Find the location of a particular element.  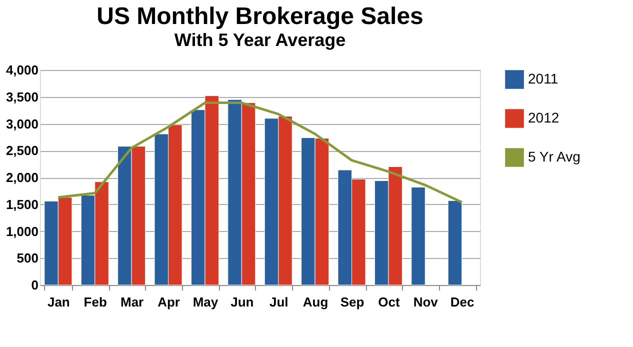

y-tick-label: 4,000 is located at coordinates (22, 70).